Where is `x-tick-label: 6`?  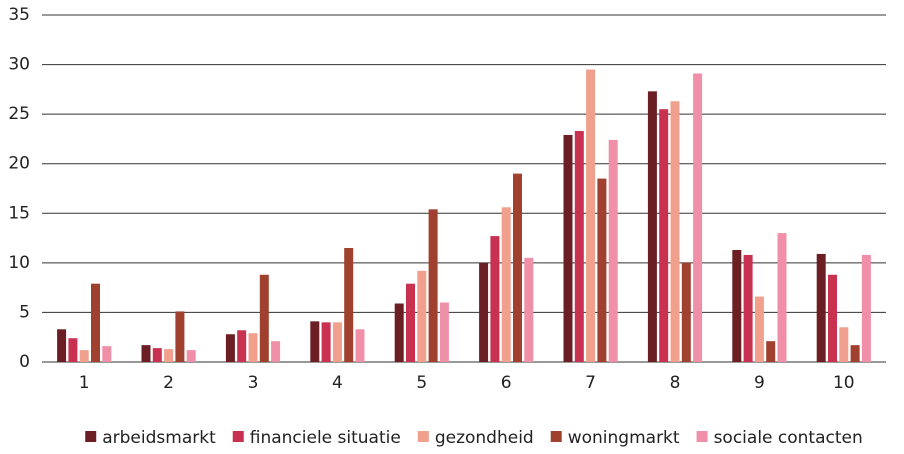
x-tick-label: 6 is located at coordinates (506, 383).